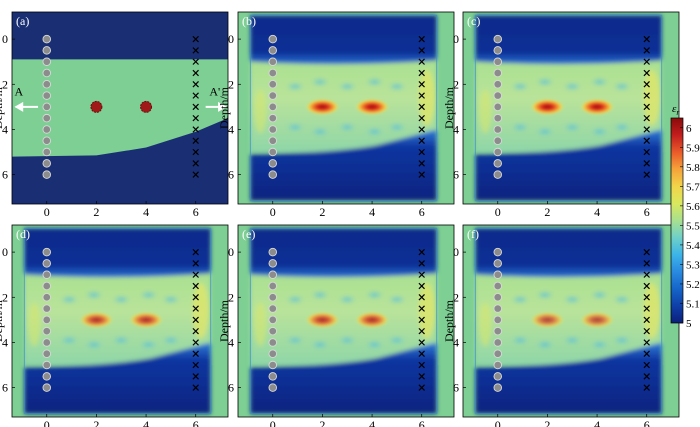  What do you see at coordinates (689, 324) in the screenshot?
I see `colorbar-tick-label: 5` at bounding box center [689, 324].